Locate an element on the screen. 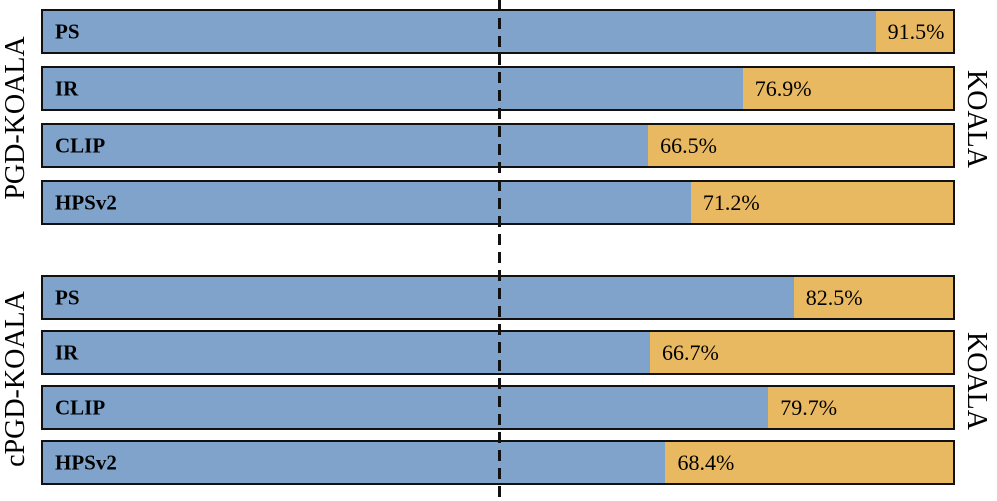 Image resolution: width=997 pixels, height=501 pixels. bar-value-label: 79.7% is located at coordinates (809, 407).